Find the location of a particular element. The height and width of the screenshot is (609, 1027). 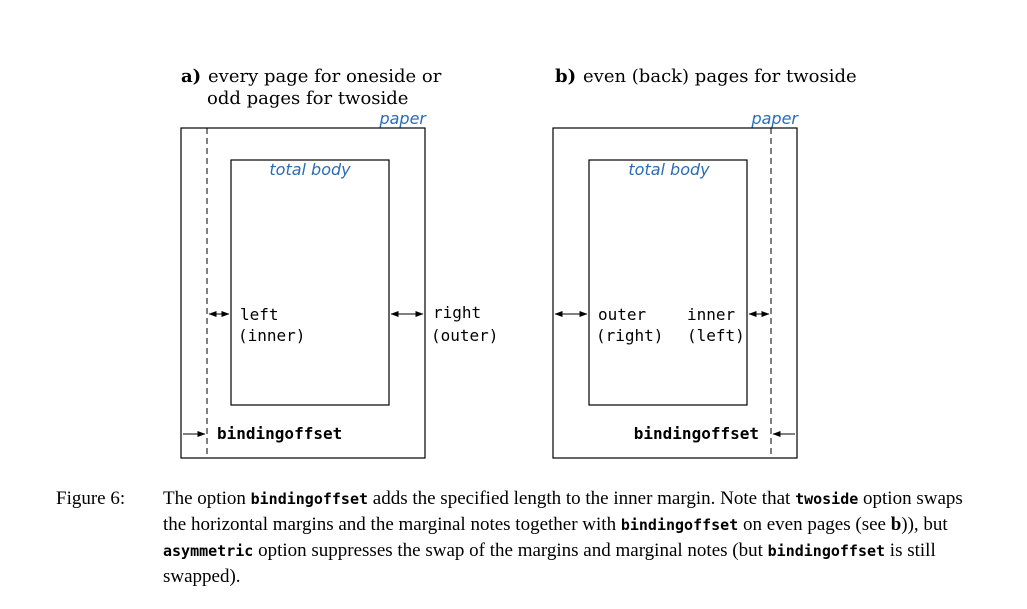

caption-label: Figure 6: is located at coordinates (91, 498).